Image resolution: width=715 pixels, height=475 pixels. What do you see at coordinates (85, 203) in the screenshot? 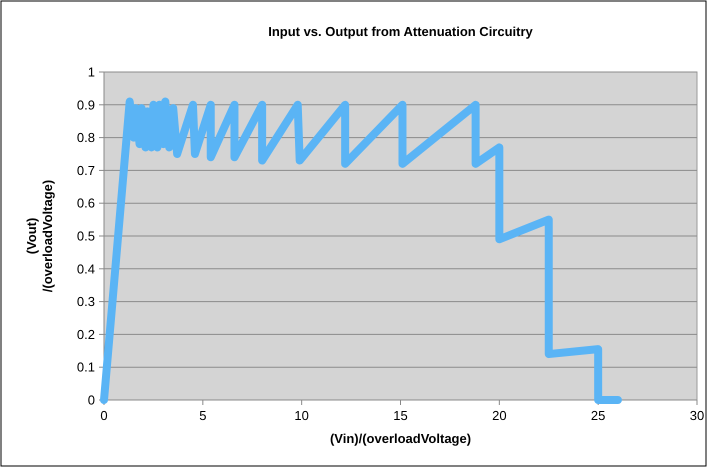
I see `y-tick-label: 0.6` at bounding box center [85, 203].